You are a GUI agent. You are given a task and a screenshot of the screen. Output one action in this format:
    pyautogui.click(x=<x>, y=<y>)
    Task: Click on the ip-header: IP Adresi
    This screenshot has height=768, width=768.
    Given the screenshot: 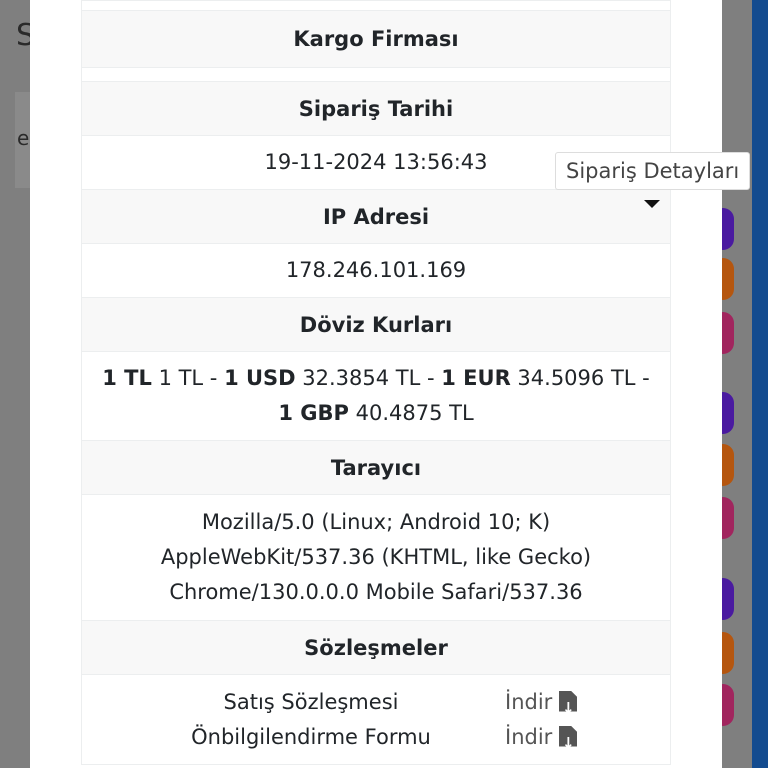 What is the action you would take?
    pyautogui.click(x=376, y=216)
    